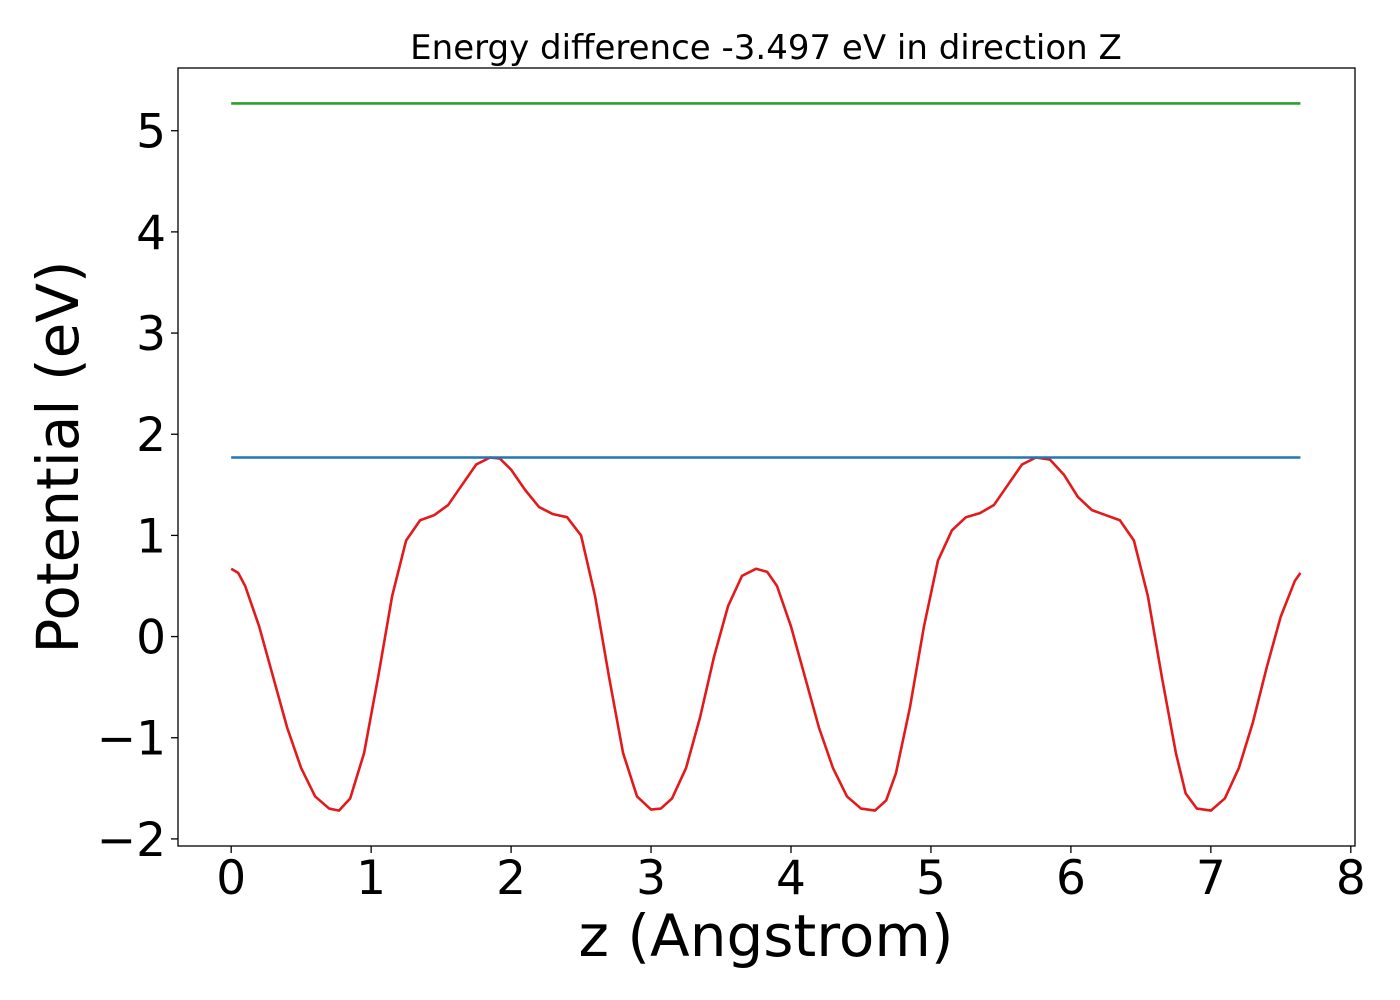 Image resolution: width=1400 pixels, height=1000 pixels. What do you see at coordinates (371, 878) in the screenshot?
I see `x-tick-label: 1` at bounding box center [371, 878].